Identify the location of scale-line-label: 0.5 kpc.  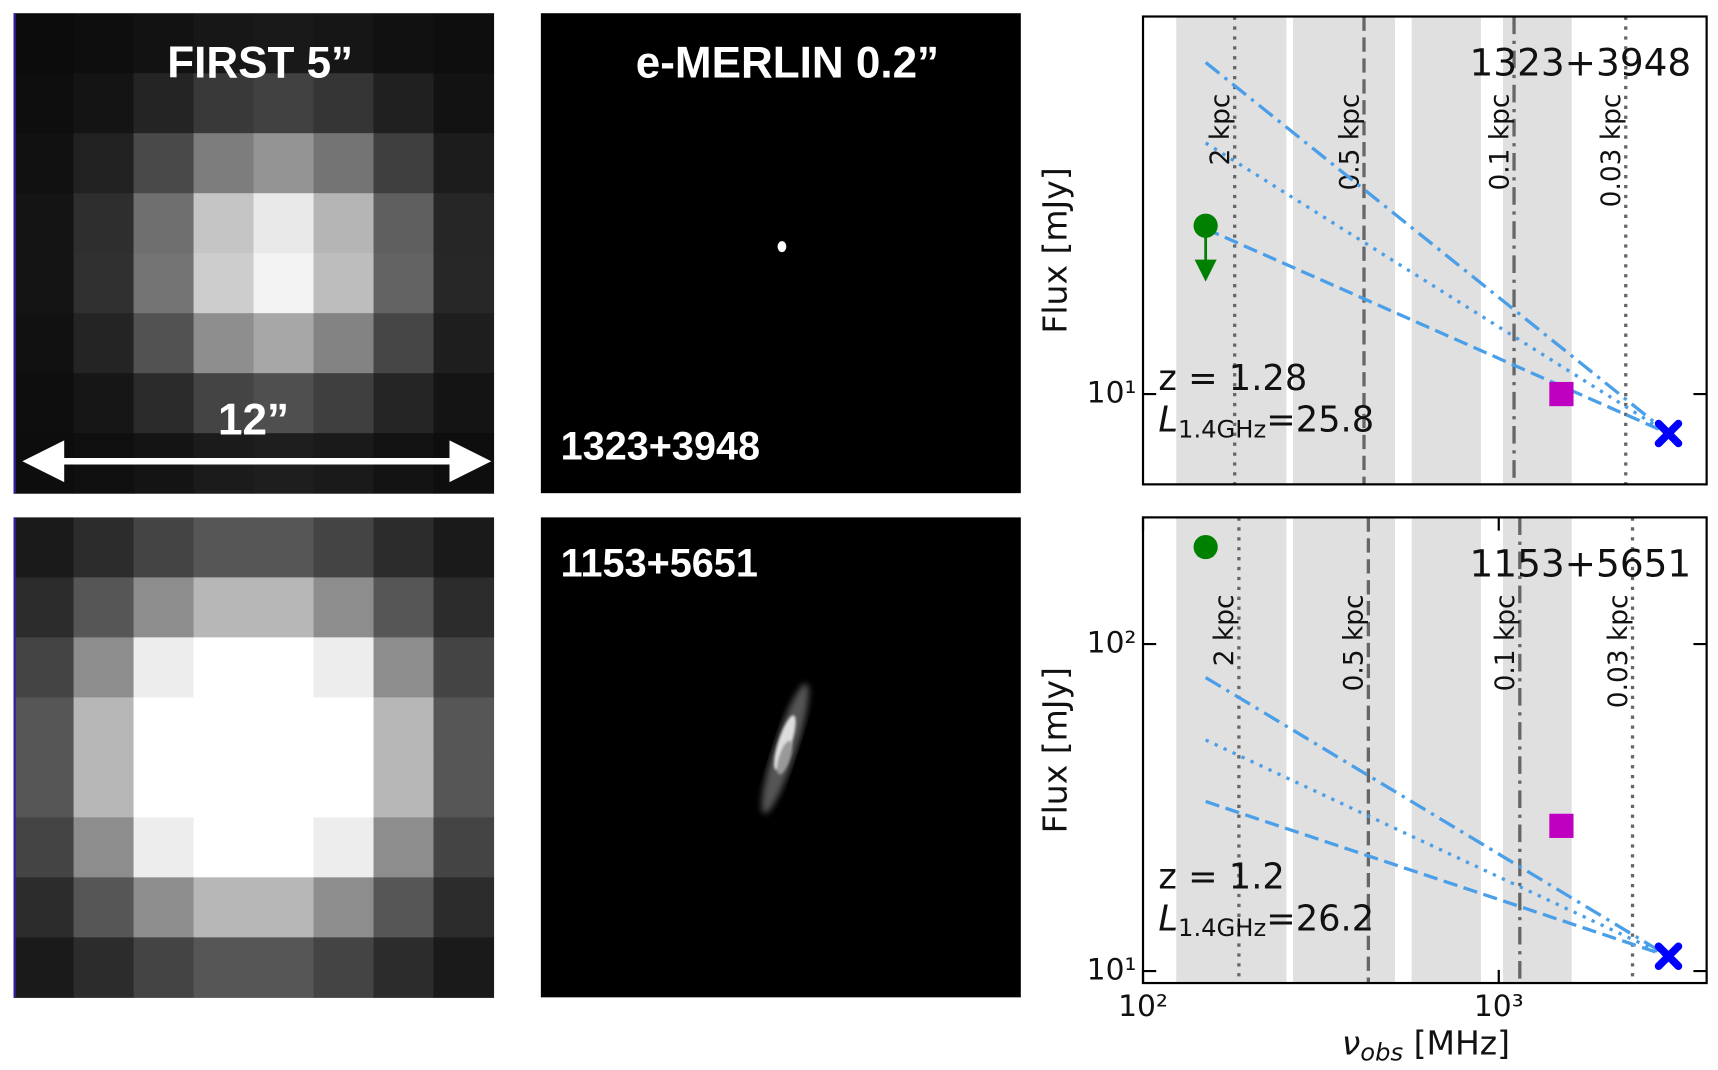
(1349, 142).